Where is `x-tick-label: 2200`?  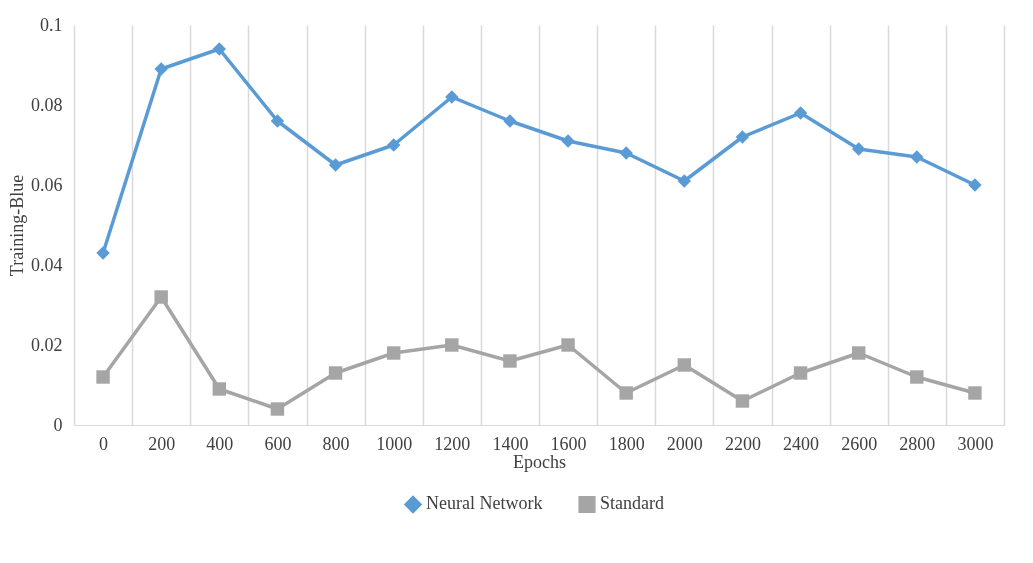 x-tick-label: 2200 is located at coordinates (742, 443).